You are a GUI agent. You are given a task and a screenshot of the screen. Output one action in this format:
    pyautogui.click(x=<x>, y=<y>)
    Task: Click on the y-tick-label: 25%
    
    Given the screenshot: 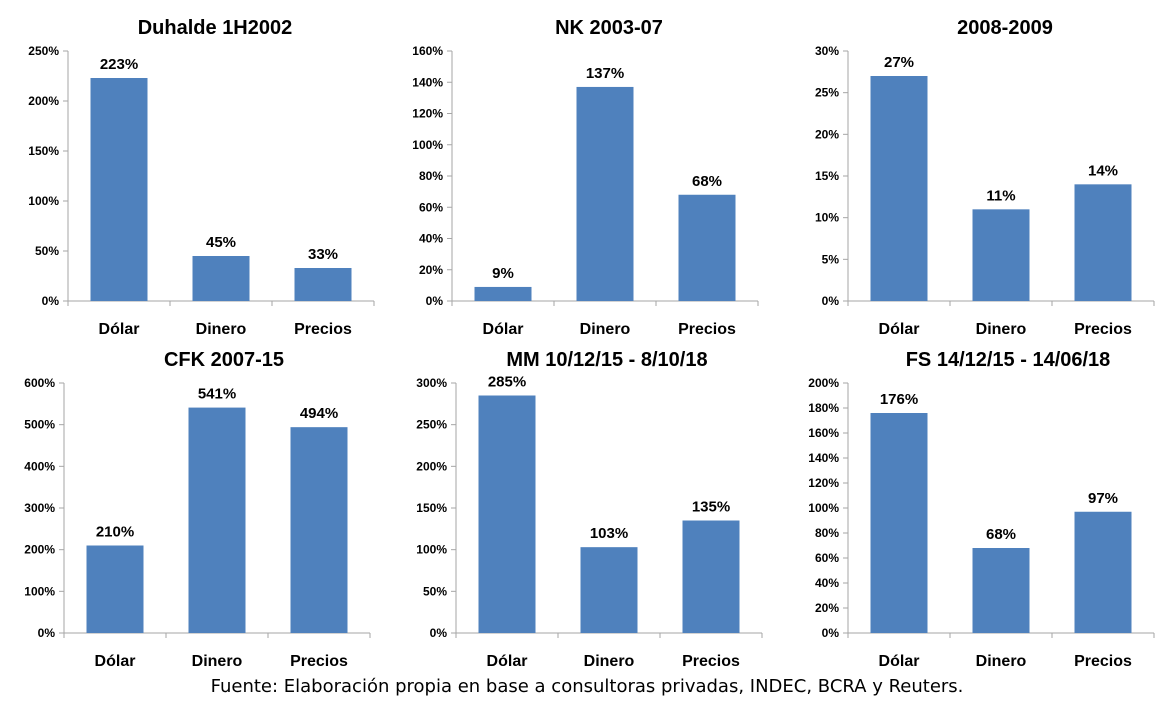 What is the action you would take?
    pyautogui.click(x=827, y=93)
    